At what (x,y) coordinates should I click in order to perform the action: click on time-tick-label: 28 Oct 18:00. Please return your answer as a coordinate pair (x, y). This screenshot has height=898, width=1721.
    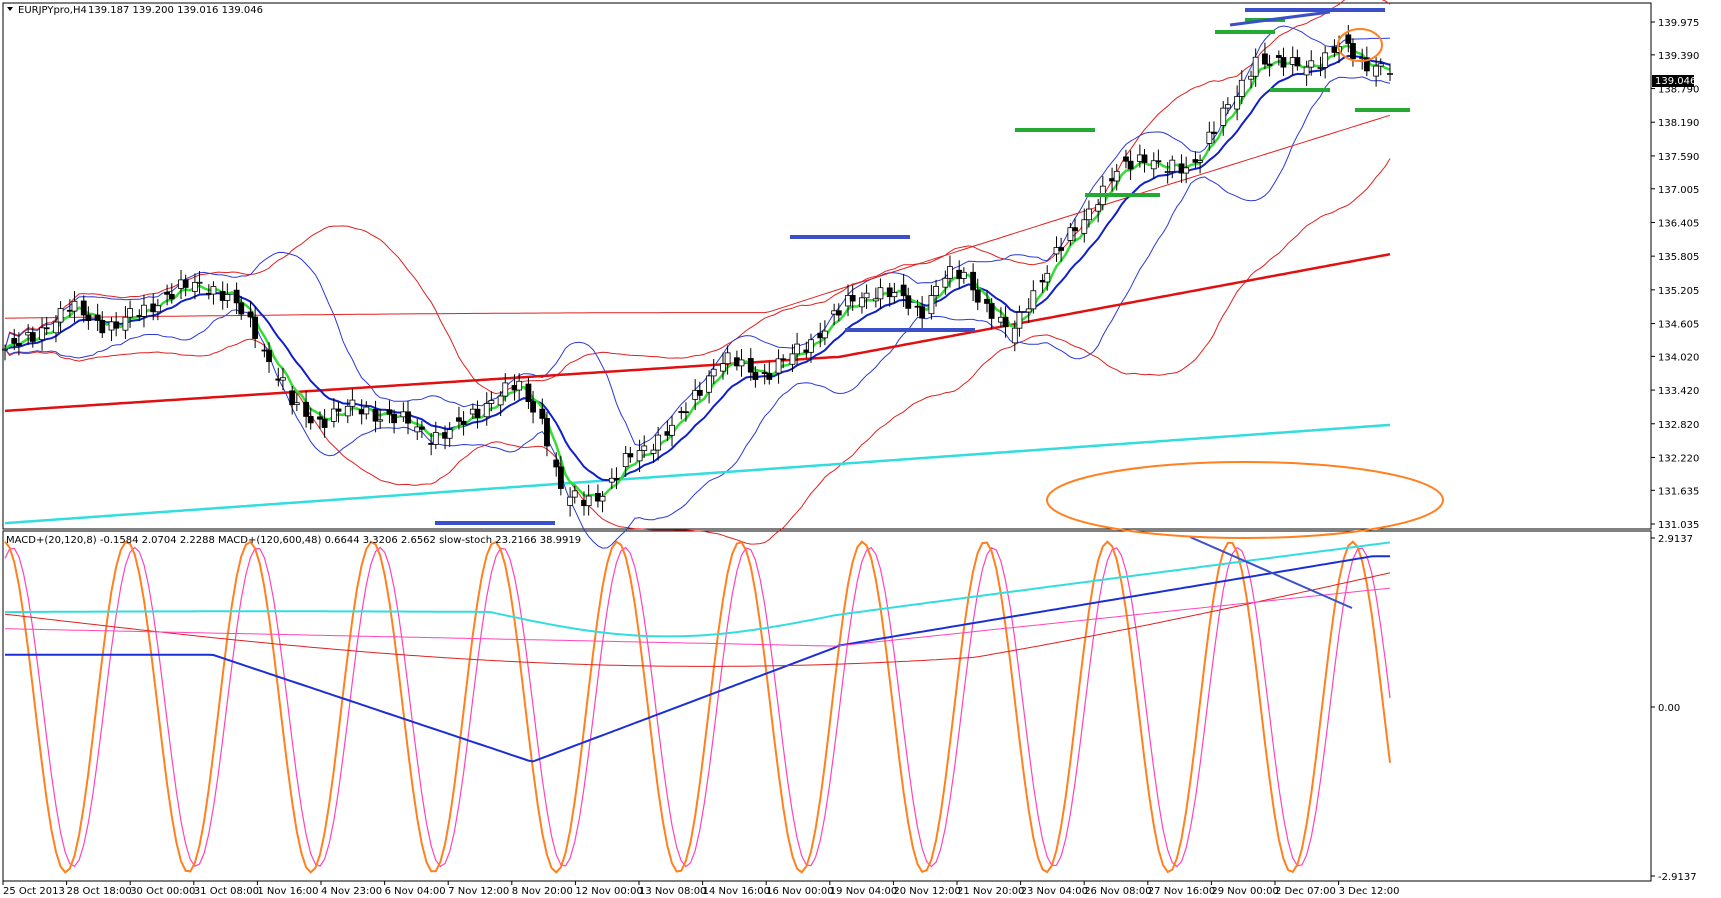
    Looking at the image, I should click on (99, 891).